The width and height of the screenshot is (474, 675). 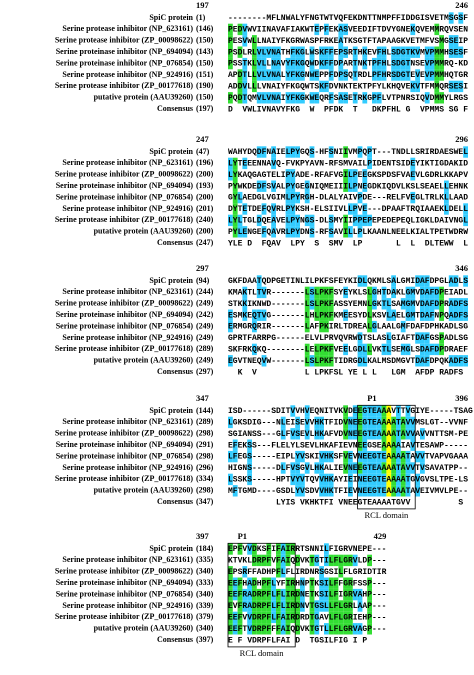 What do you see at coordinates (205, 174) in the screenshot?
I see `sequence-position: (200)` at bounding box center [205, 174].